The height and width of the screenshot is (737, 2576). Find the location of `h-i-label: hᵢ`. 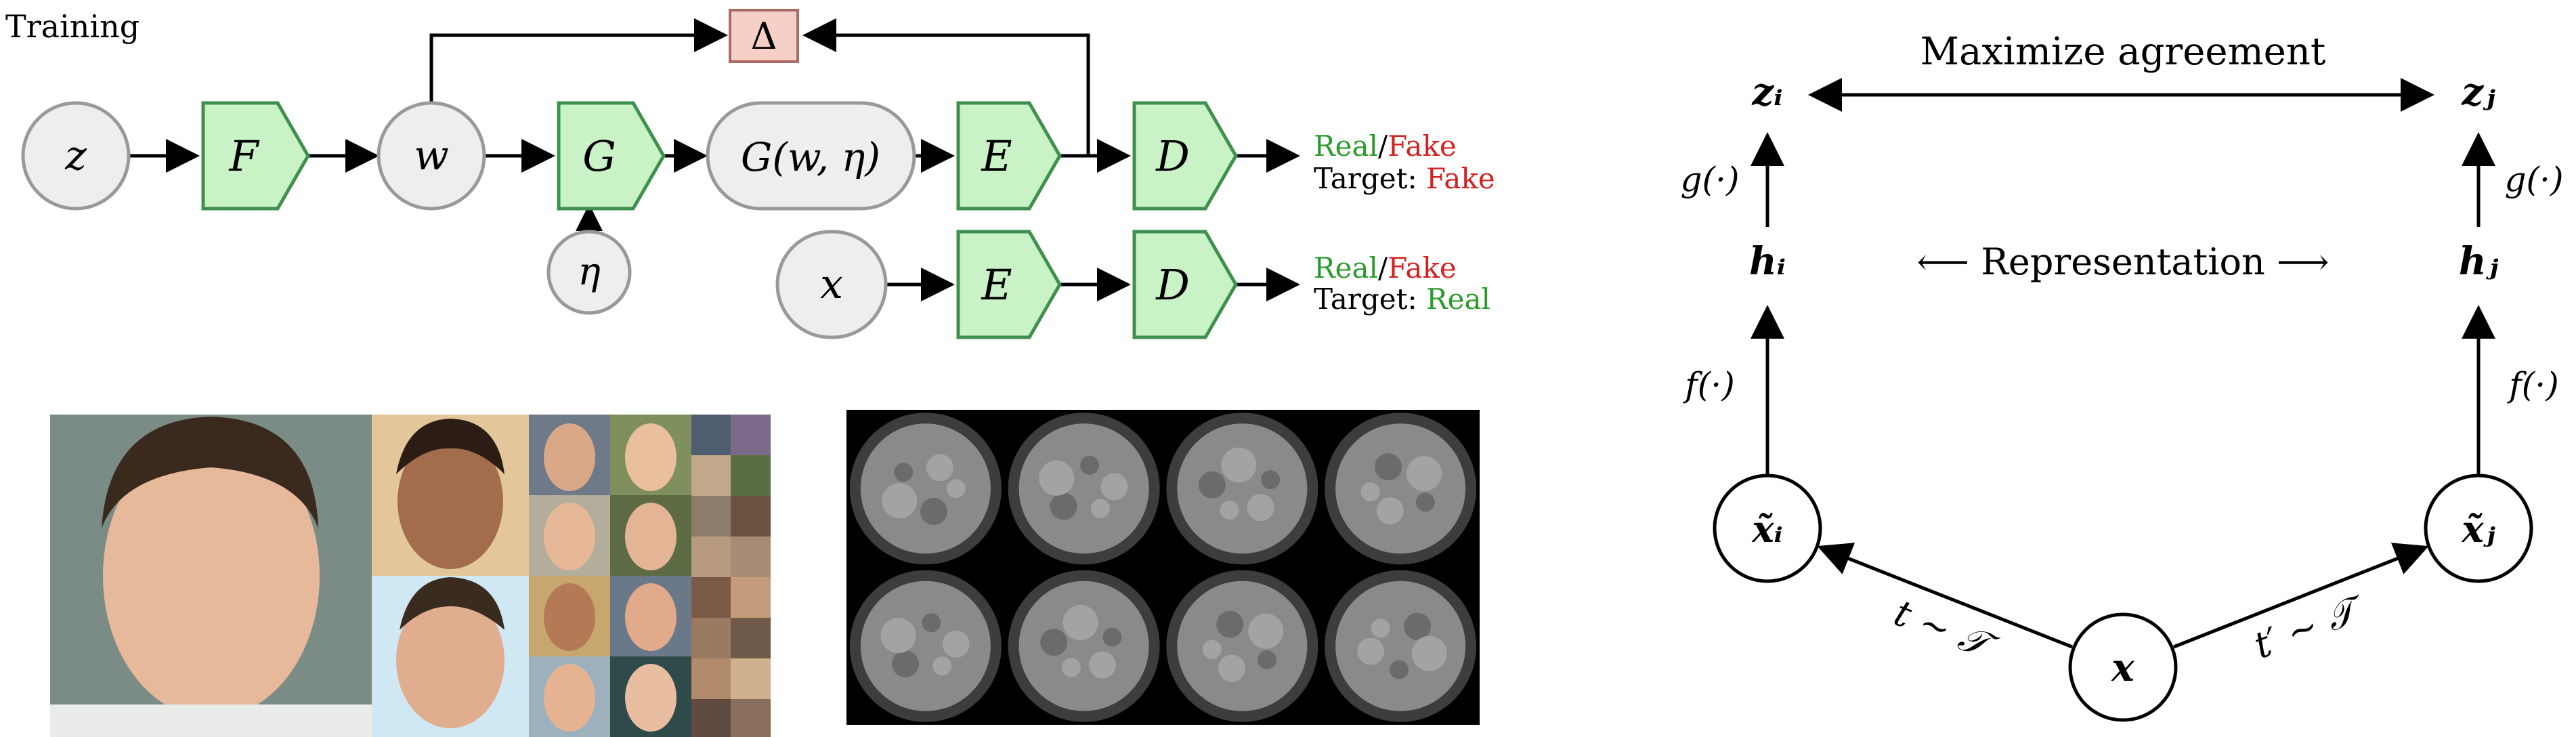

h-i-label: hᵢ is located at coordinates (1767, 261).